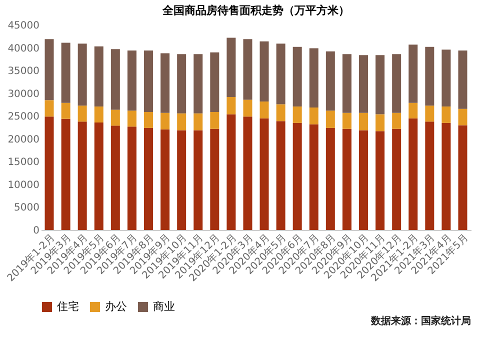  I want to click on y-tick-label: 0, so click(36, 231).